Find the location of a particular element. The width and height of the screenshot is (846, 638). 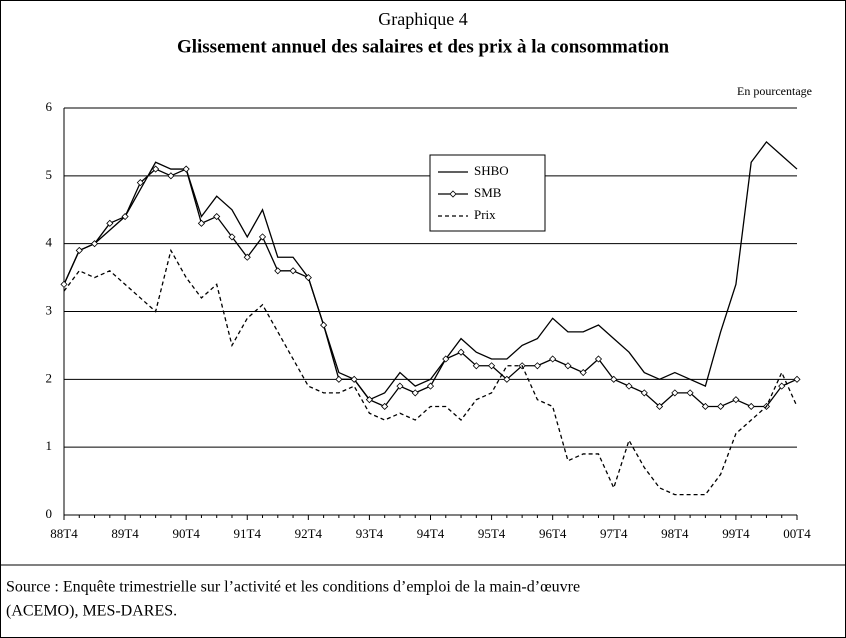

legend-box is located at coordinates (487, 193).